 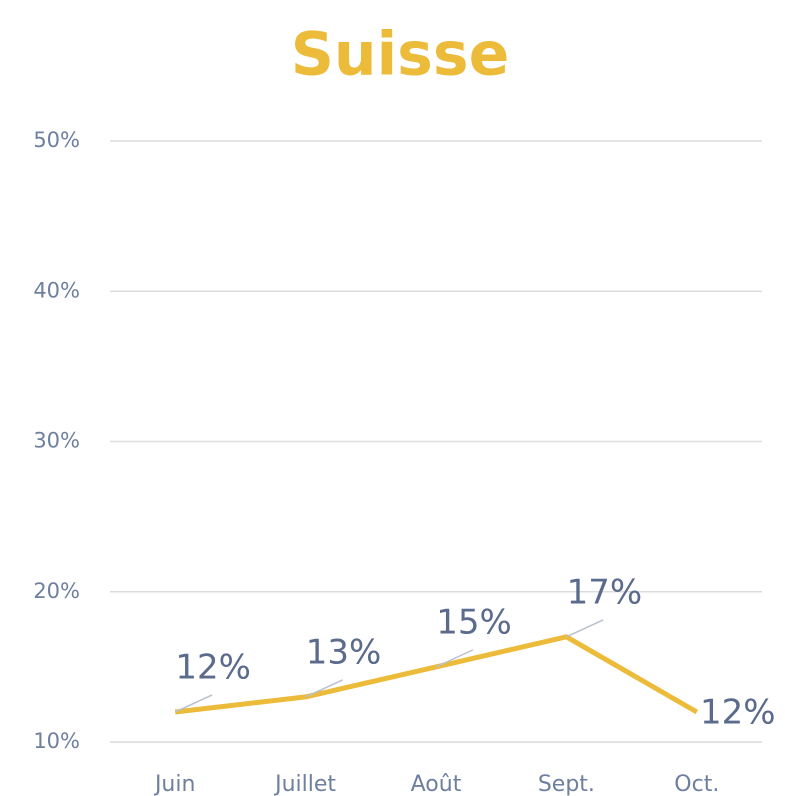 I want to click on x-tick-label: Sept., so click(x=566, y=784).